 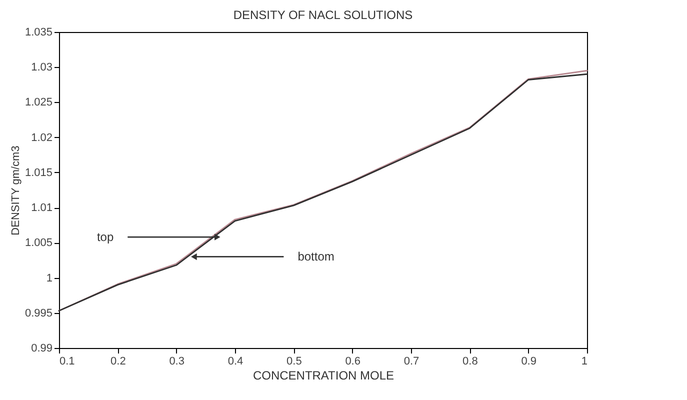 I want to click on x-tick-label: 0.9, so click(x=528, y=362).